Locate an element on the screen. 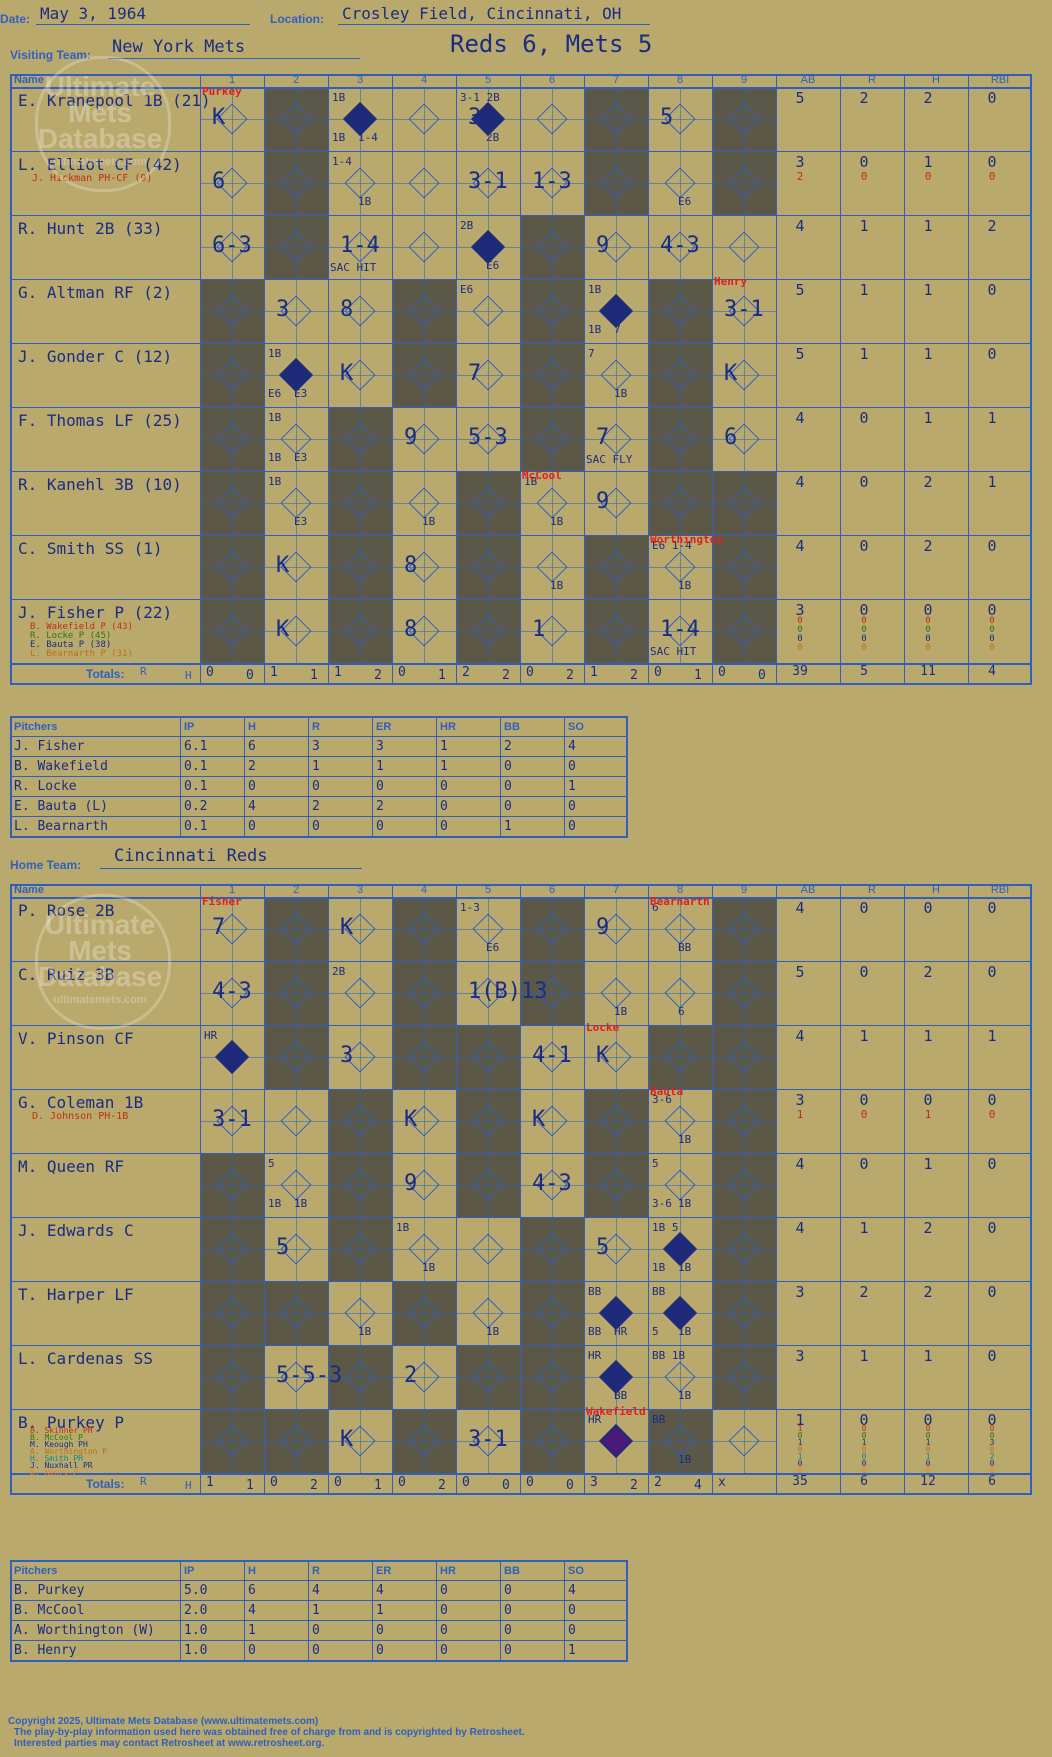  home-play-r1-c8-b: 6 is located at coordinates (681, 1011).